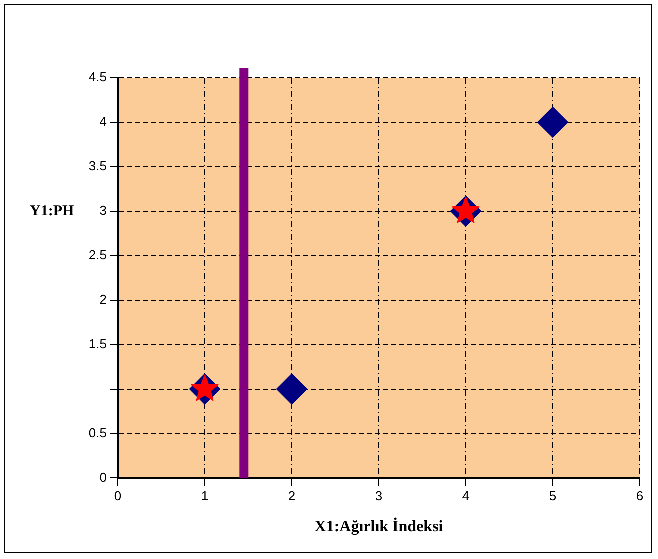 The height and width of the screenshot is (559, 658). Describe the element at coordinates (103, 122) in the screenshot. I see `y-tick-label: 4` at that location.